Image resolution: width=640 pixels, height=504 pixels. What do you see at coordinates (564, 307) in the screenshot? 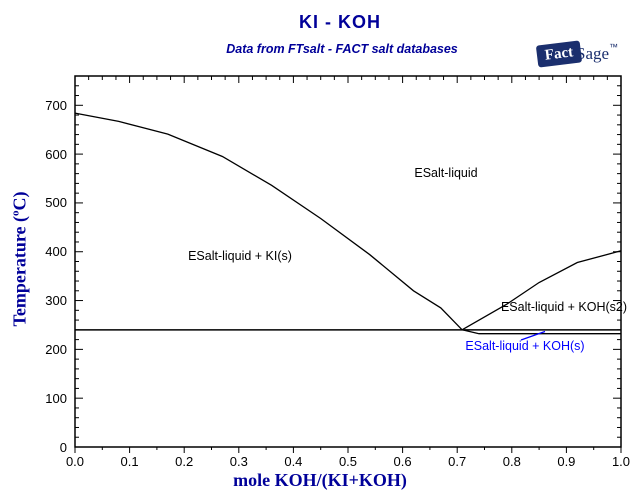
I see `region-label-esalt-liquid-koh-s2: ESalt-liquid + KOH(s2)` at bounding box center [564, 307].